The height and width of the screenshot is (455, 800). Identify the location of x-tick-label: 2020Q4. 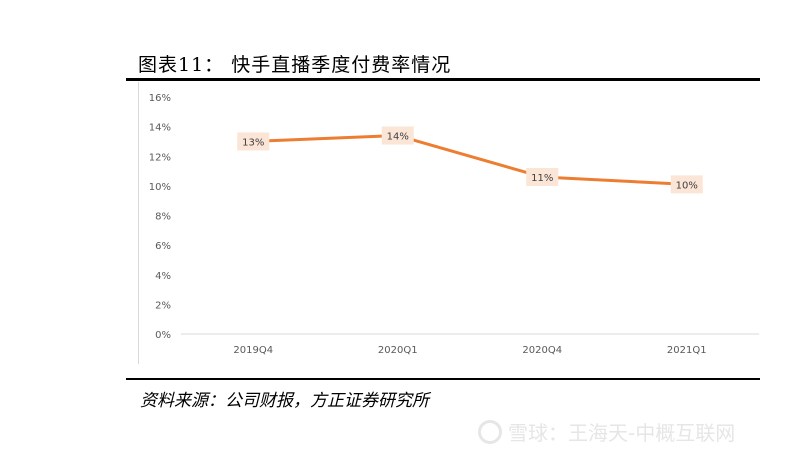
(542, 350).